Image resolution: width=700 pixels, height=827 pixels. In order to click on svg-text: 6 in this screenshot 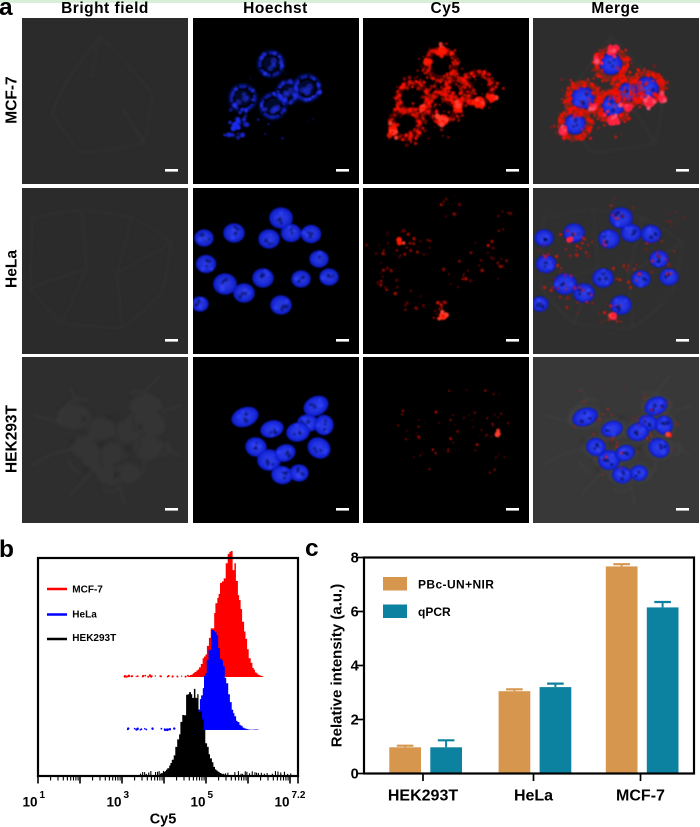, I will do `click(355, 613)`.